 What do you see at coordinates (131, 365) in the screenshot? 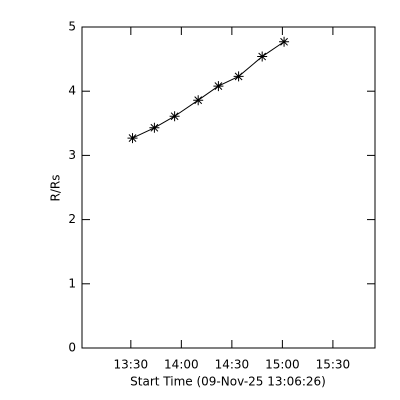
I see `x-tick-label: 13:30` at bounding box center [131, 365].